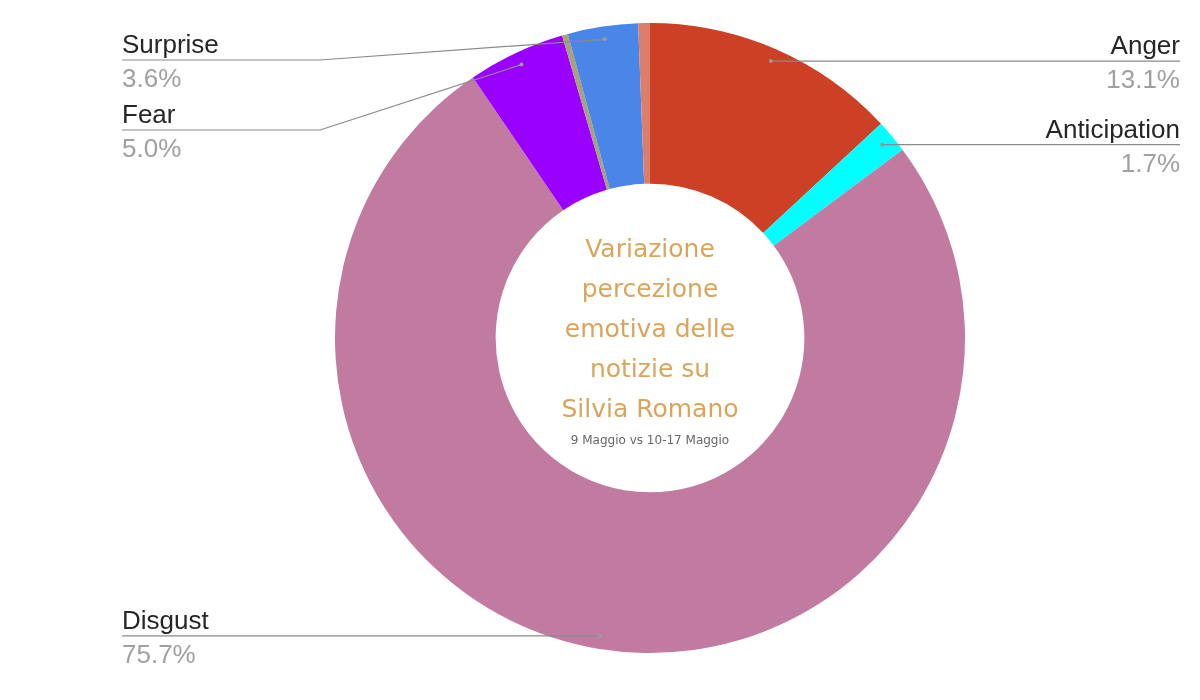 The height and width of the screenshot is (700, 1200). I want to click on data-label: 3.6%, so click(152, 78).